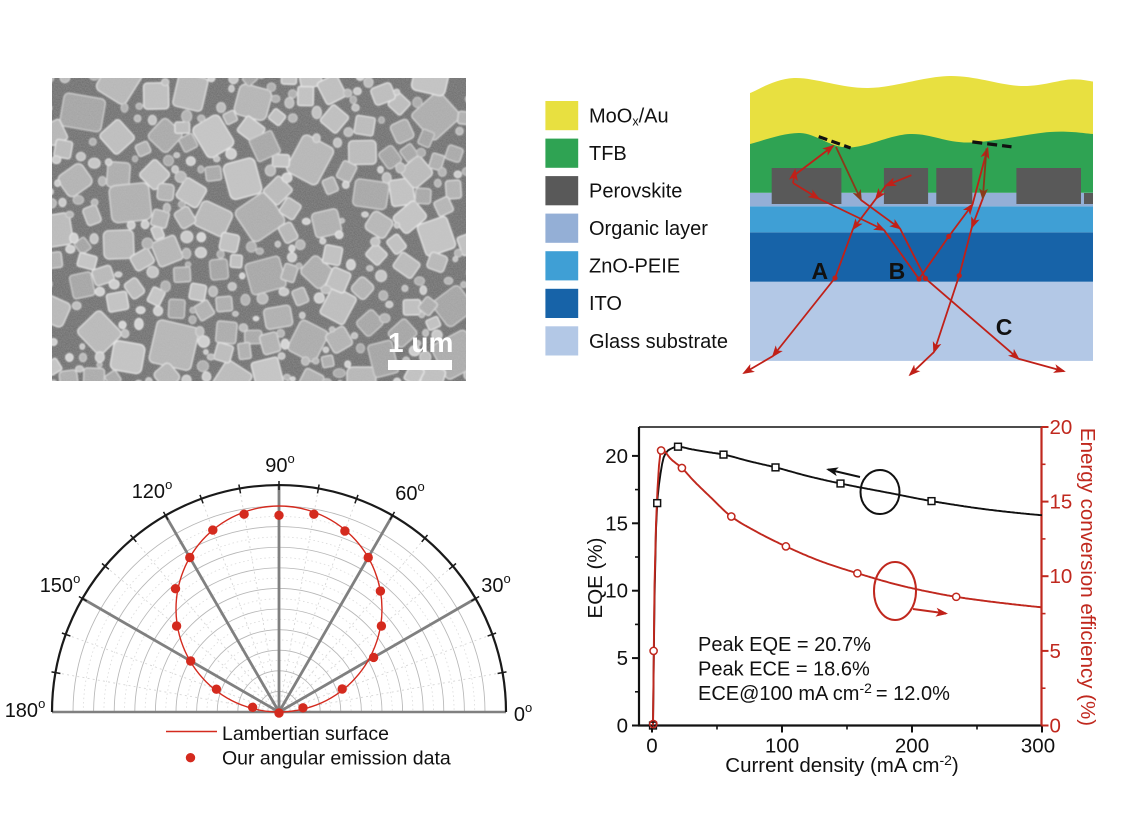  I want to click on svg-text: 1 um, so click(420, 342).